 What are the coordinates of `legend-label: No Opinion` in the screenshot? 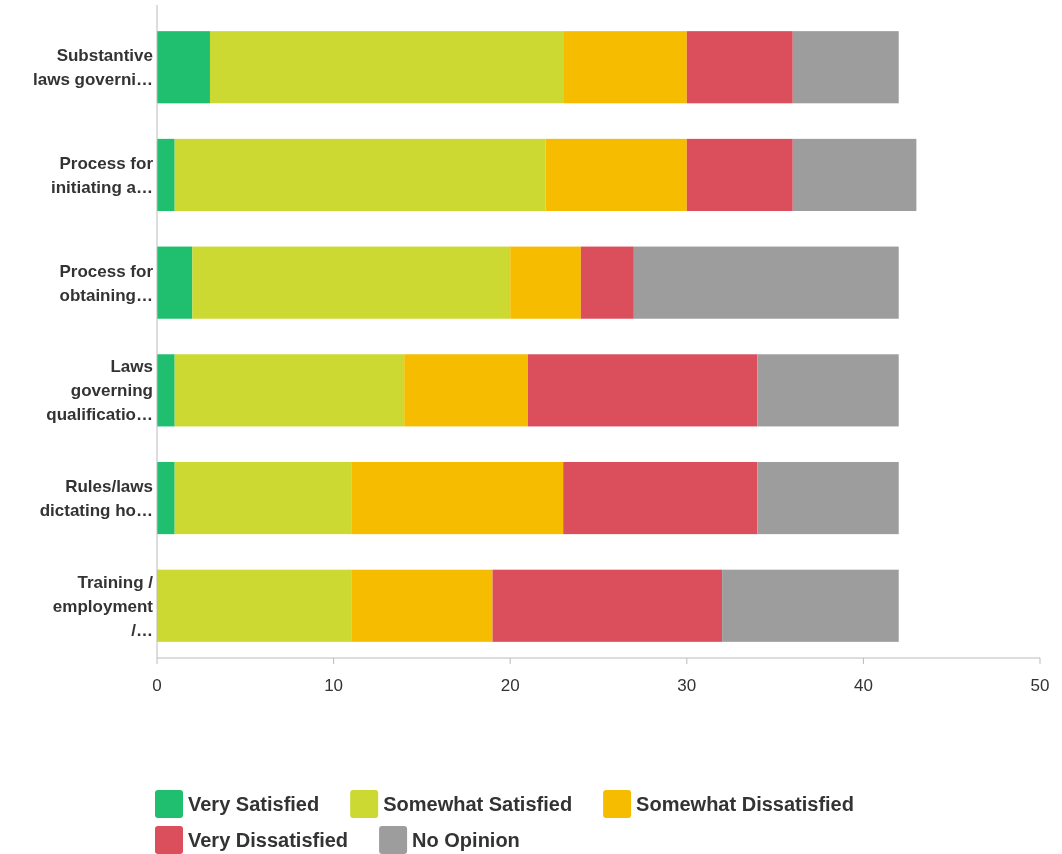 It's located at (466, 840).